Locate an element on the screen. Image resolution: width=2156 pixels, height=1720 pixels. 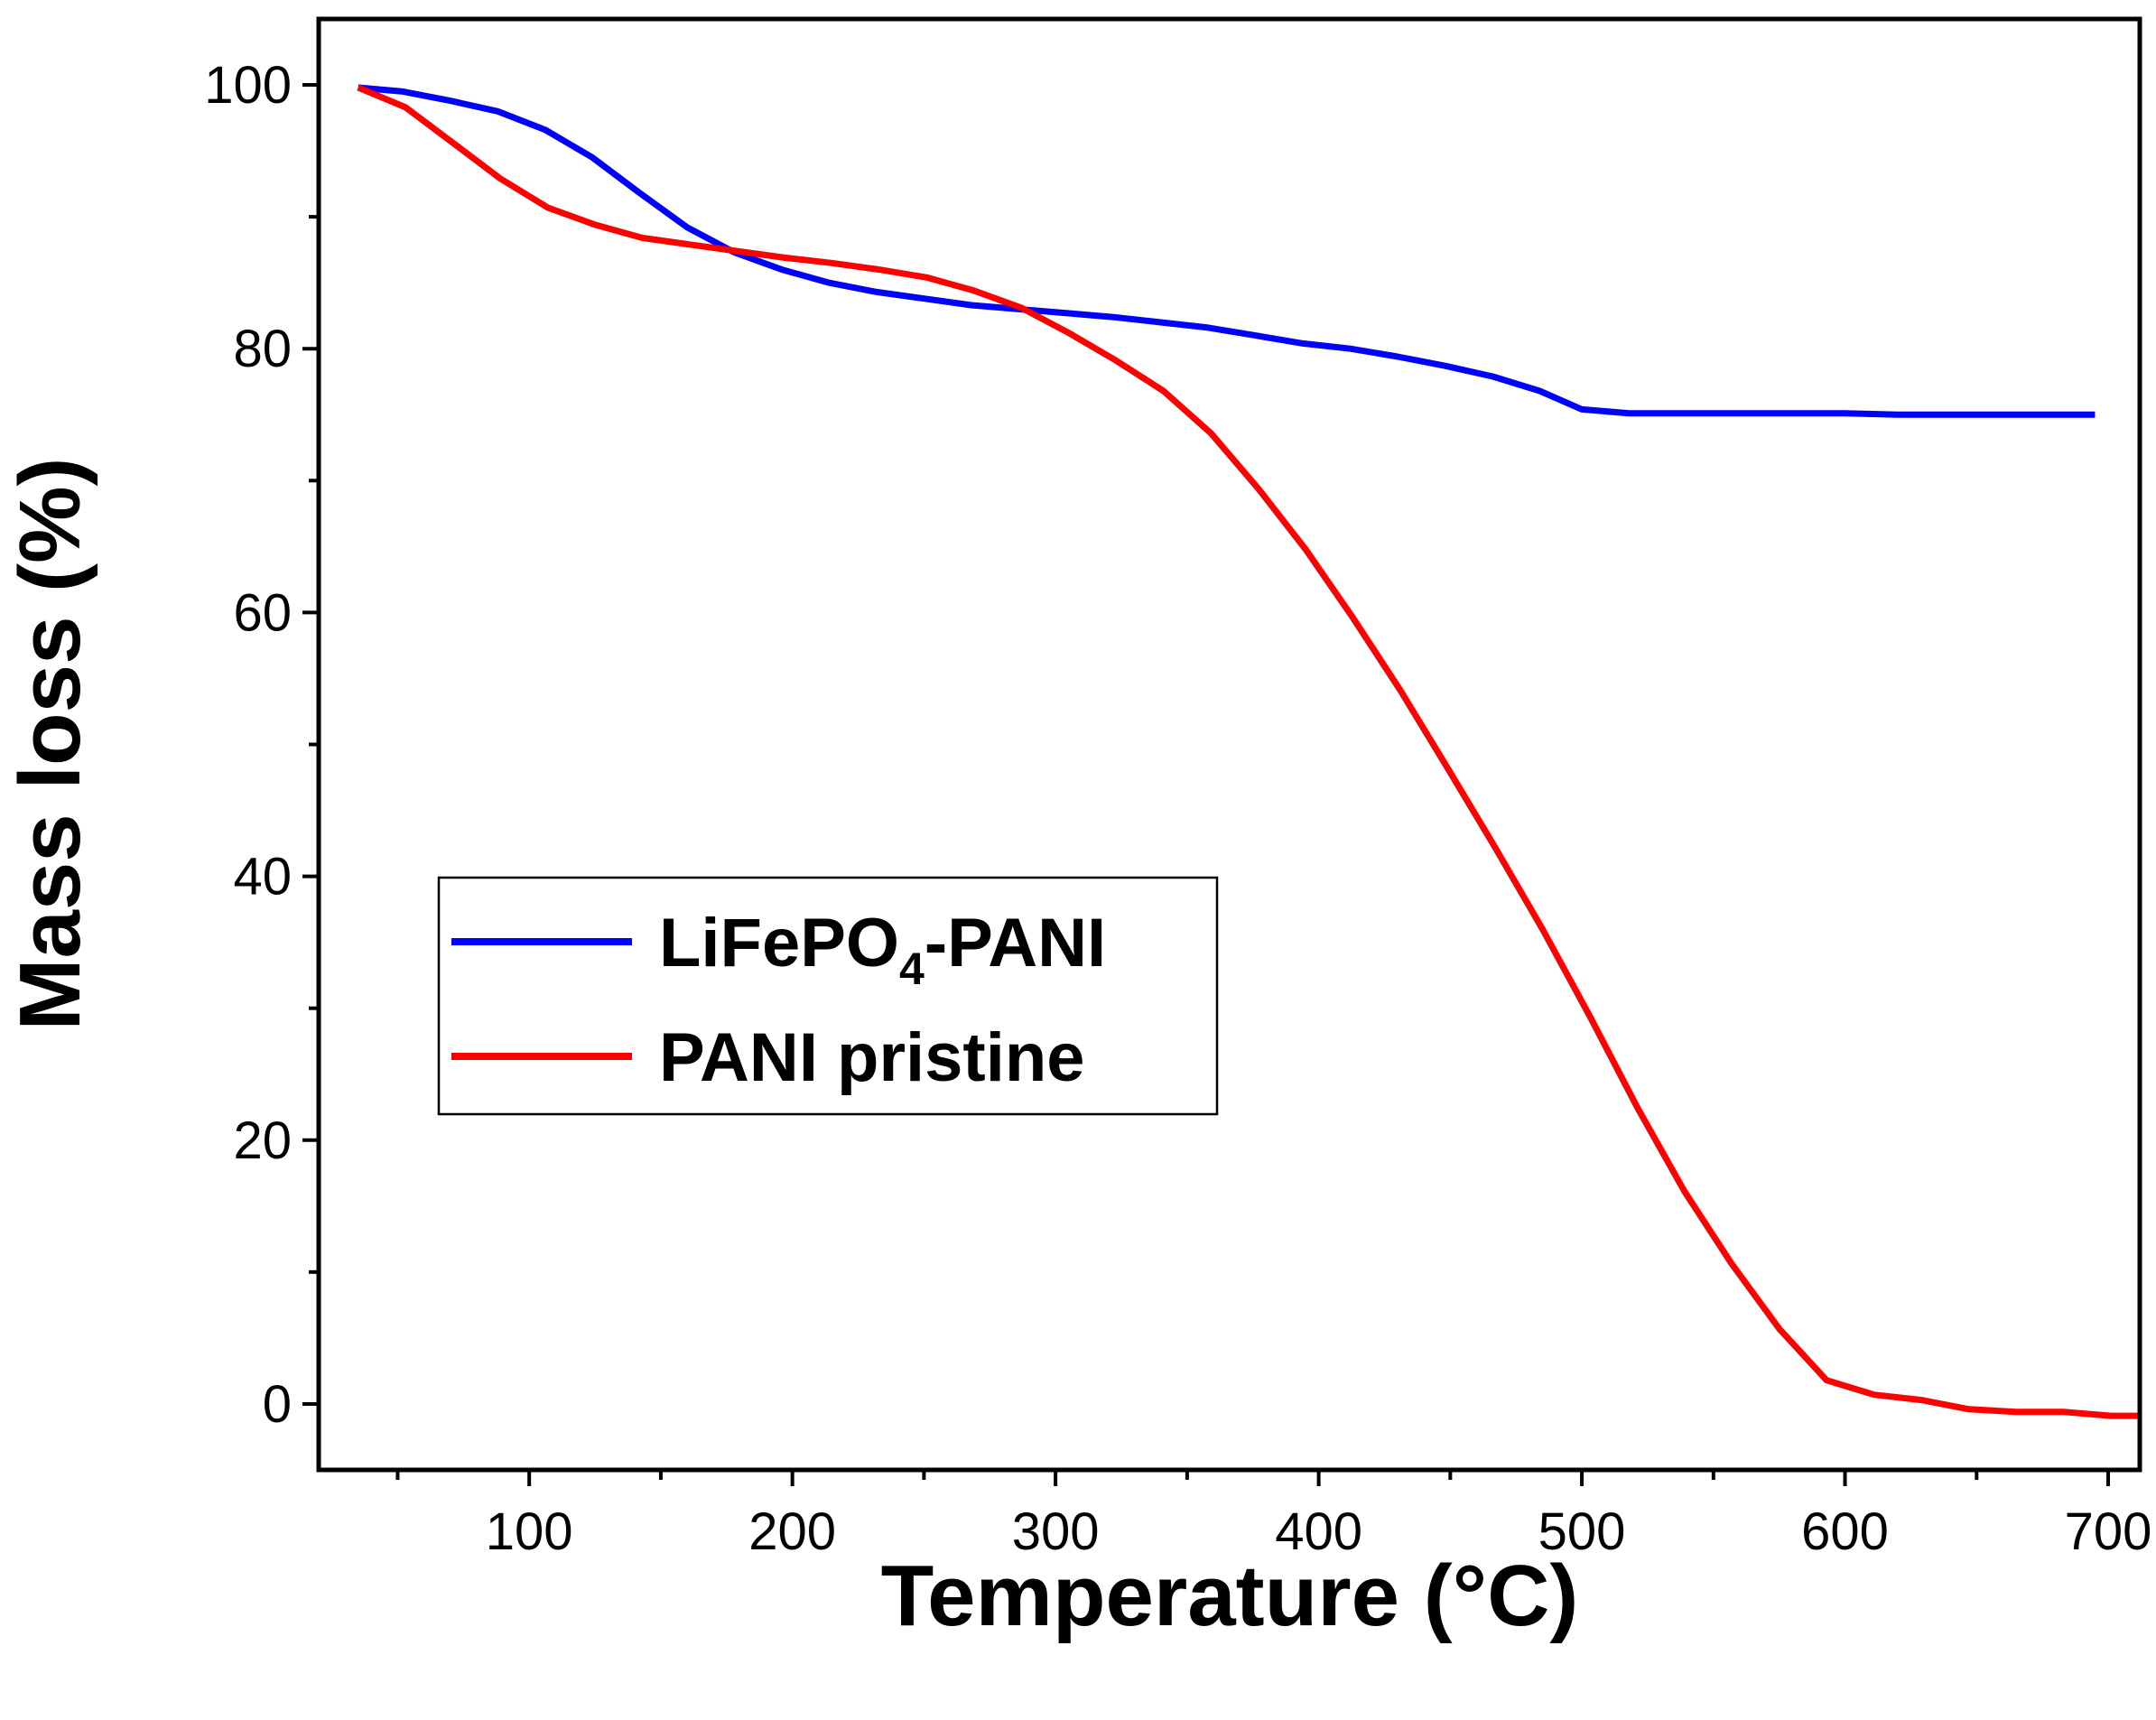
y-tick-label: 60 is located at coordinates (262, 612).